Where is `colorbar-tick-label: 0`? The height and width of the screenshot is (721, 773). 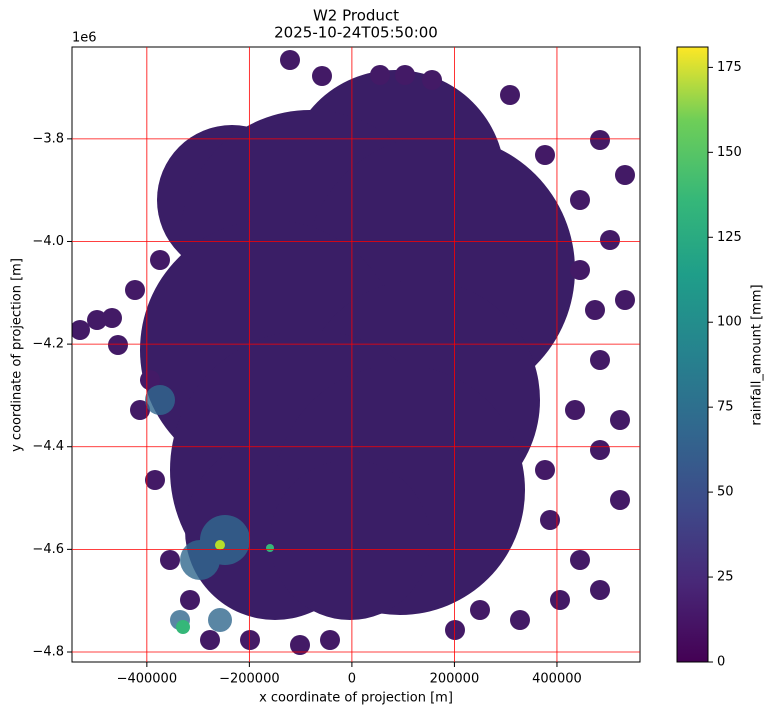
colorbar-tick-label: 0 is located at coordinates (721, 662).